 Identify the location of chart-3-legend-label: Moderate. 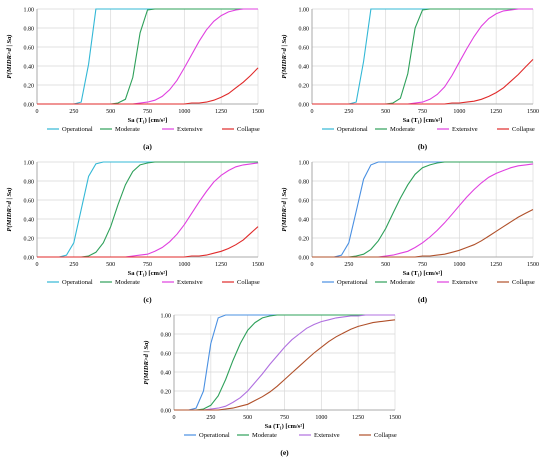
(127, 282).